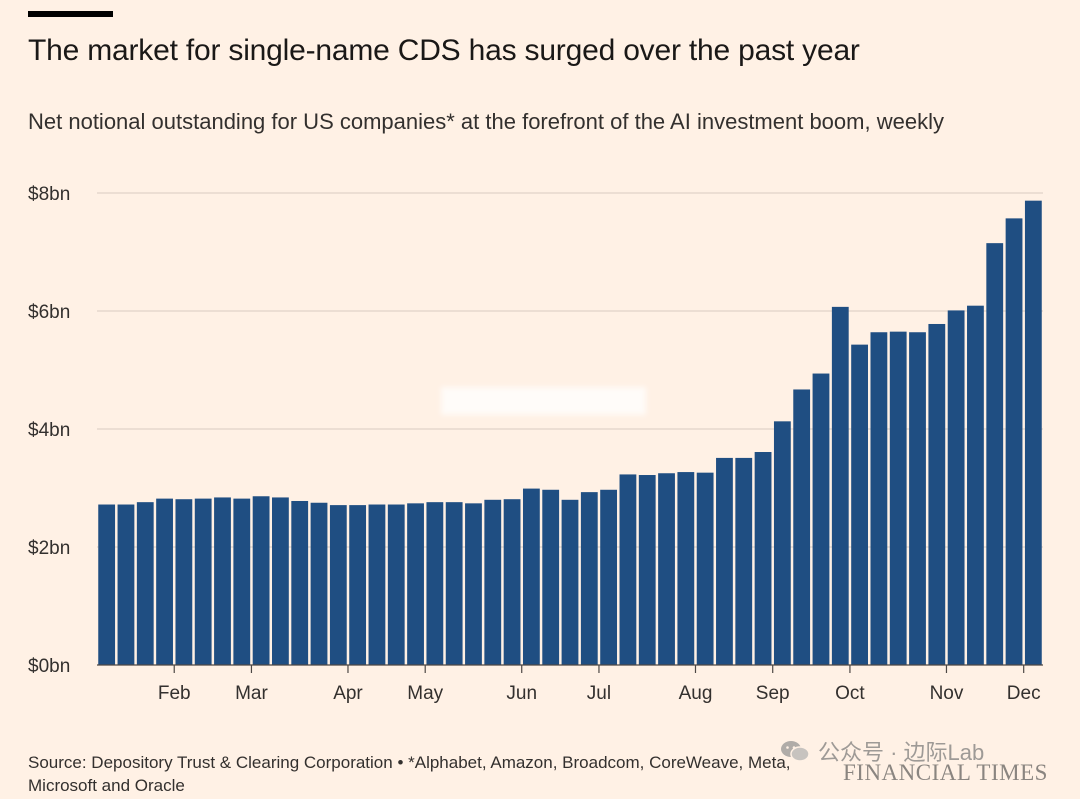 The height and width of the screenshot is (799, 1080). What do you see at coordinates (49, 194) in the screenshot?
I see `y-tick-label: $8bn` at bounding box center [49, 194].